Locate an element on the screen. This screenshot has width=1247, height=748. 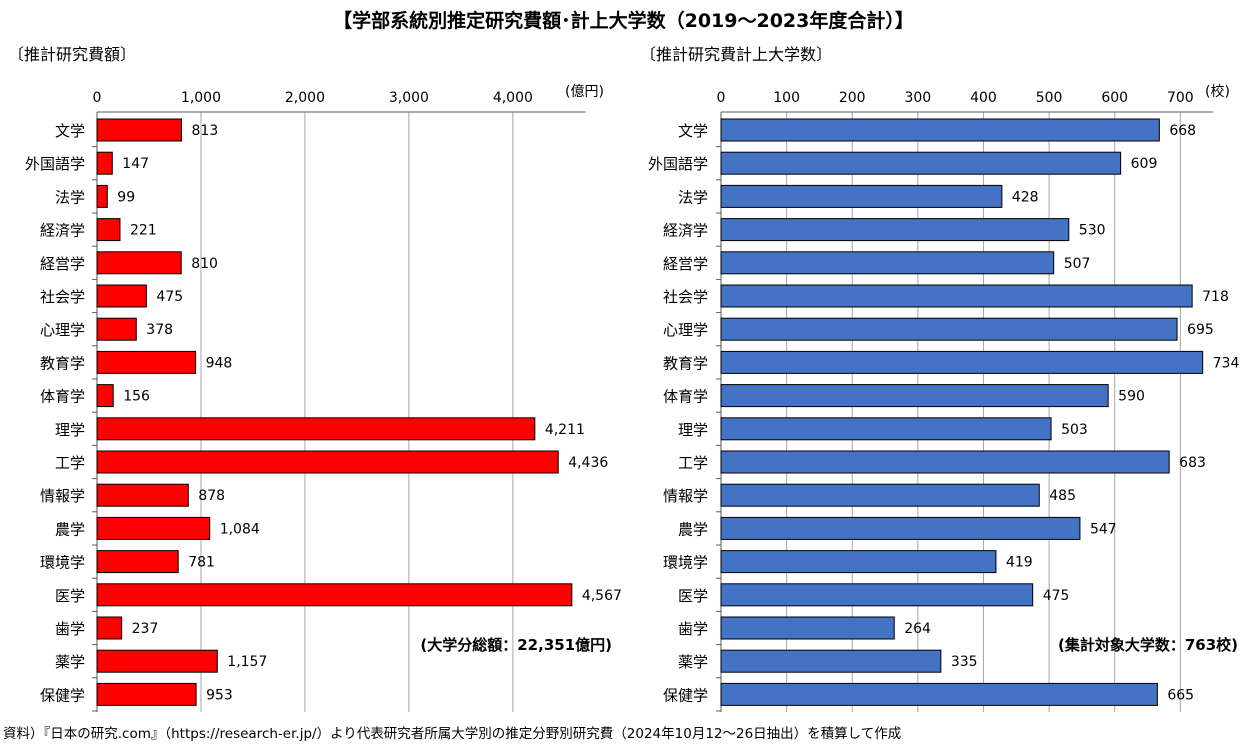
expense-value-label: 237 is located at coordinates (145, 629).